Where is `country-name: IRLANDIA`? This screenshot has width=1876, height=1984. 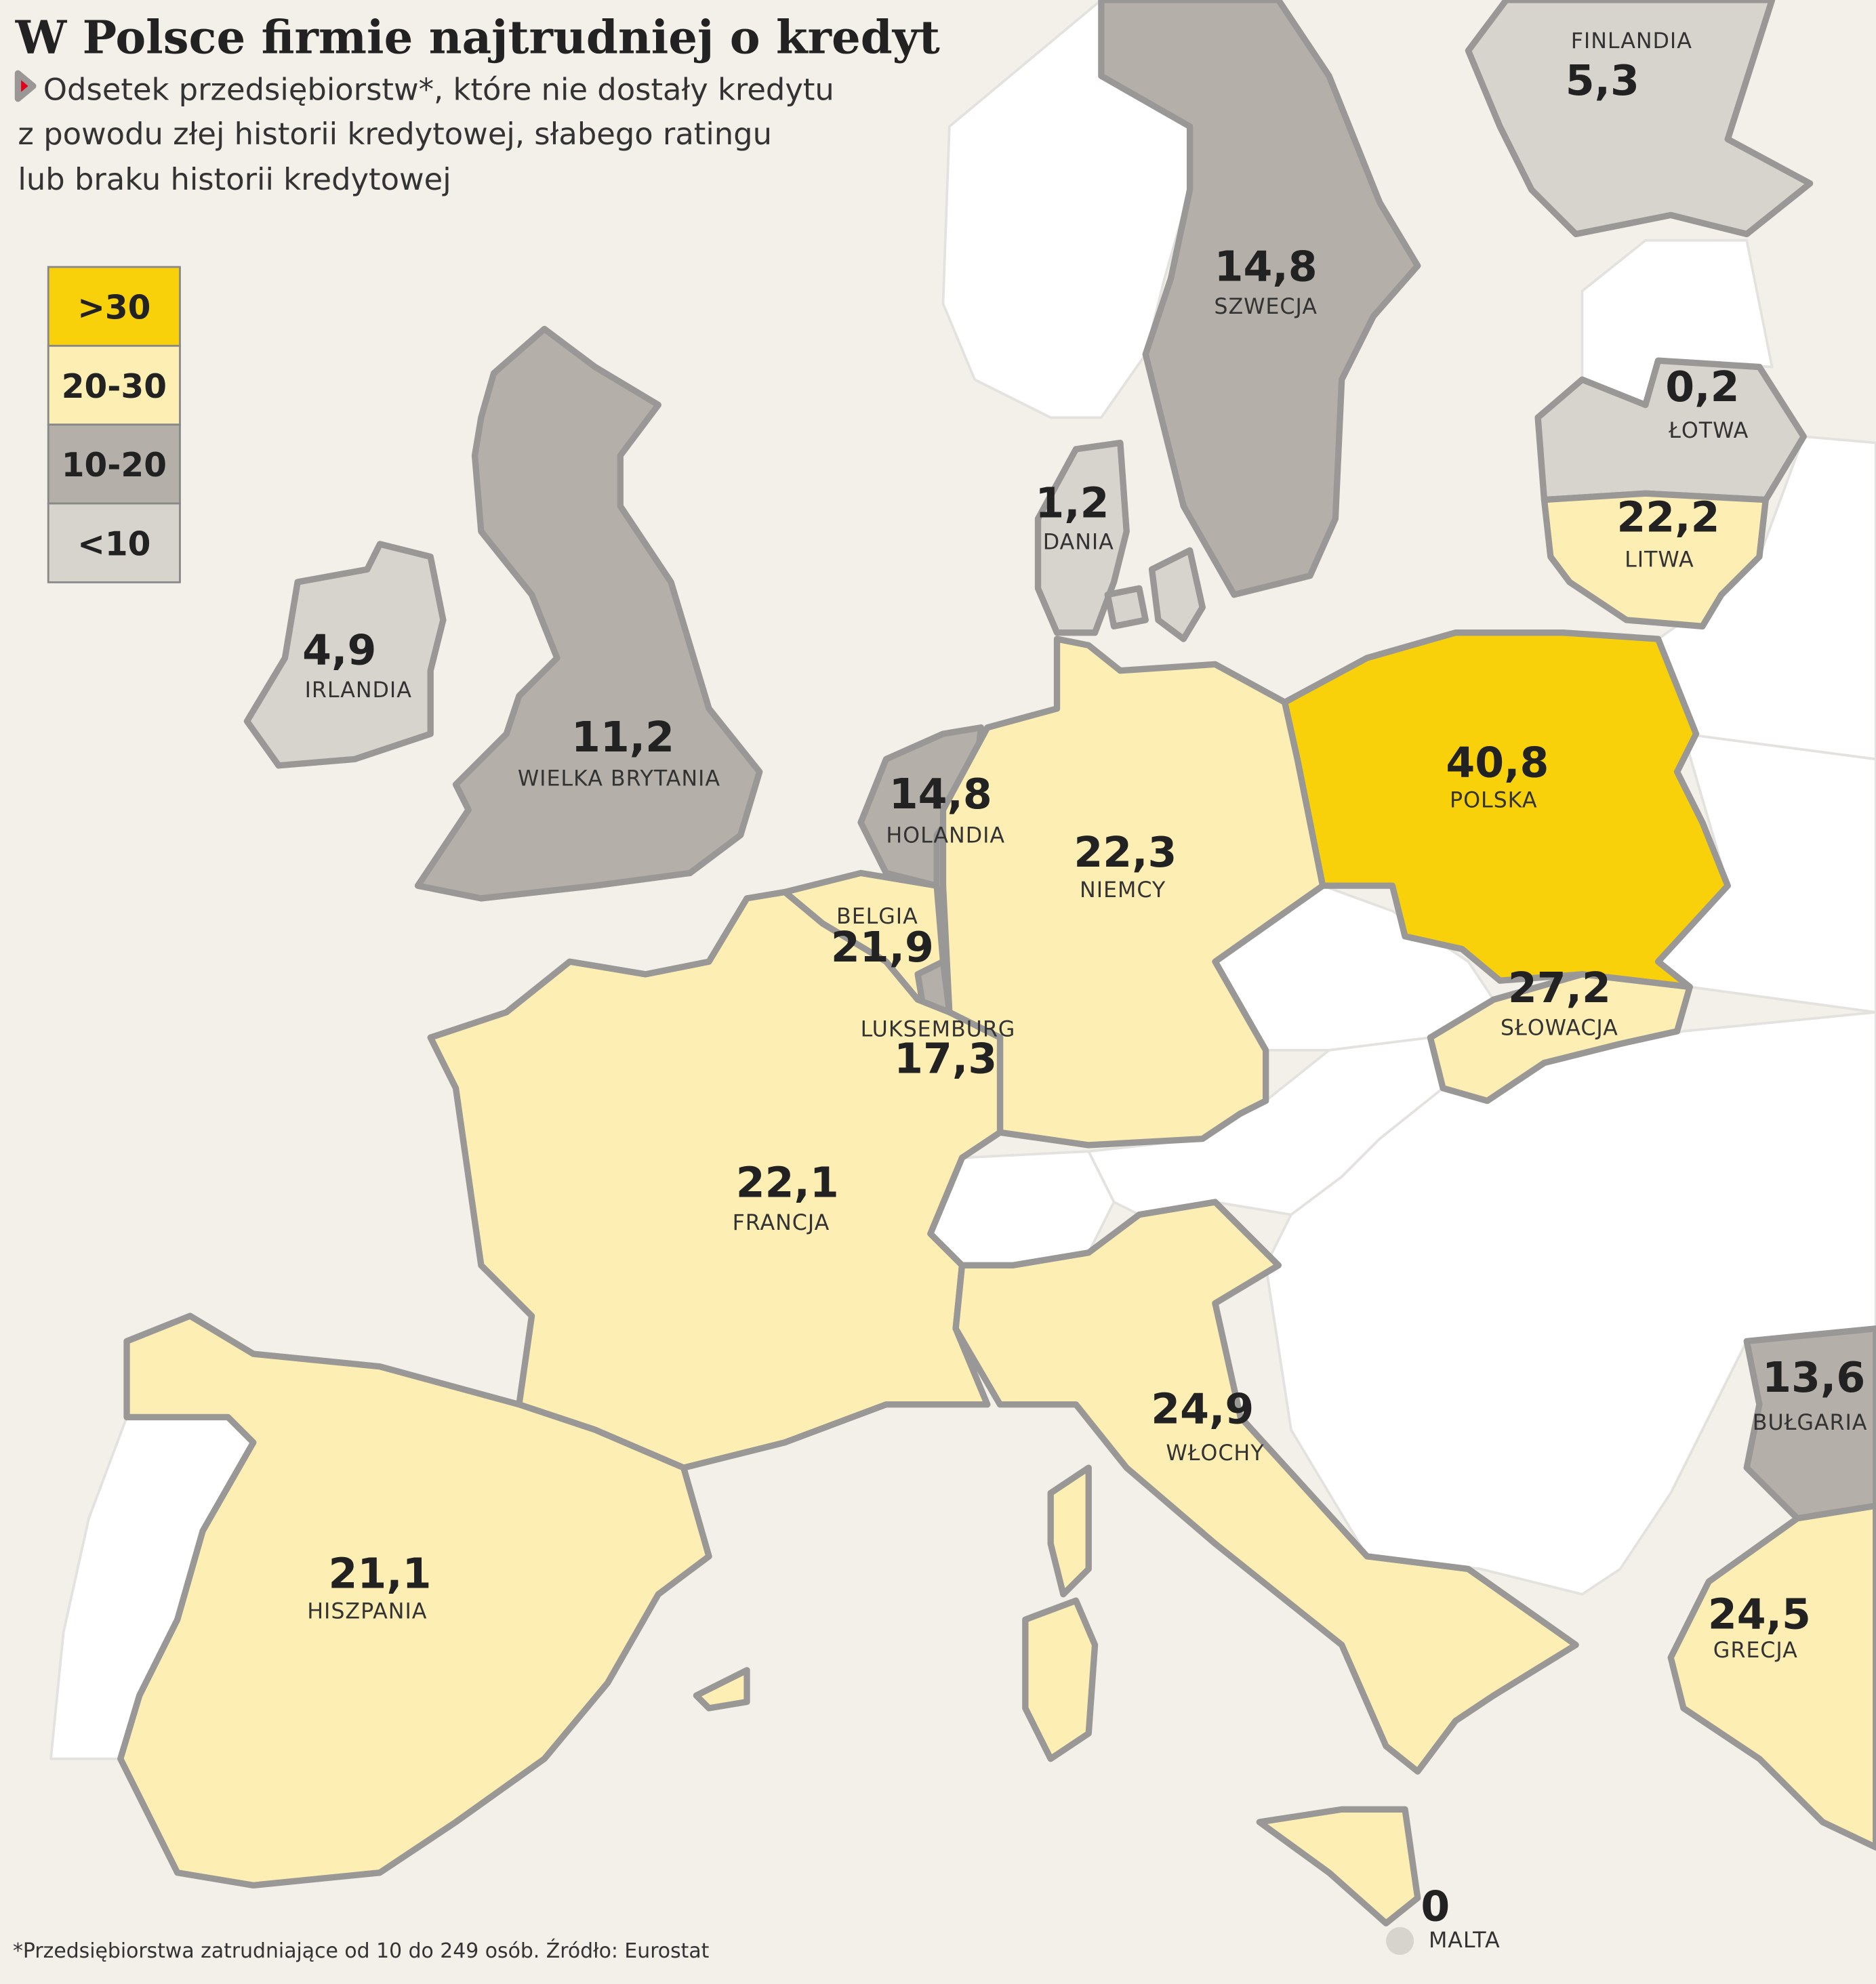 country-name: IRLANDIA is located at coordinates (358, 690).